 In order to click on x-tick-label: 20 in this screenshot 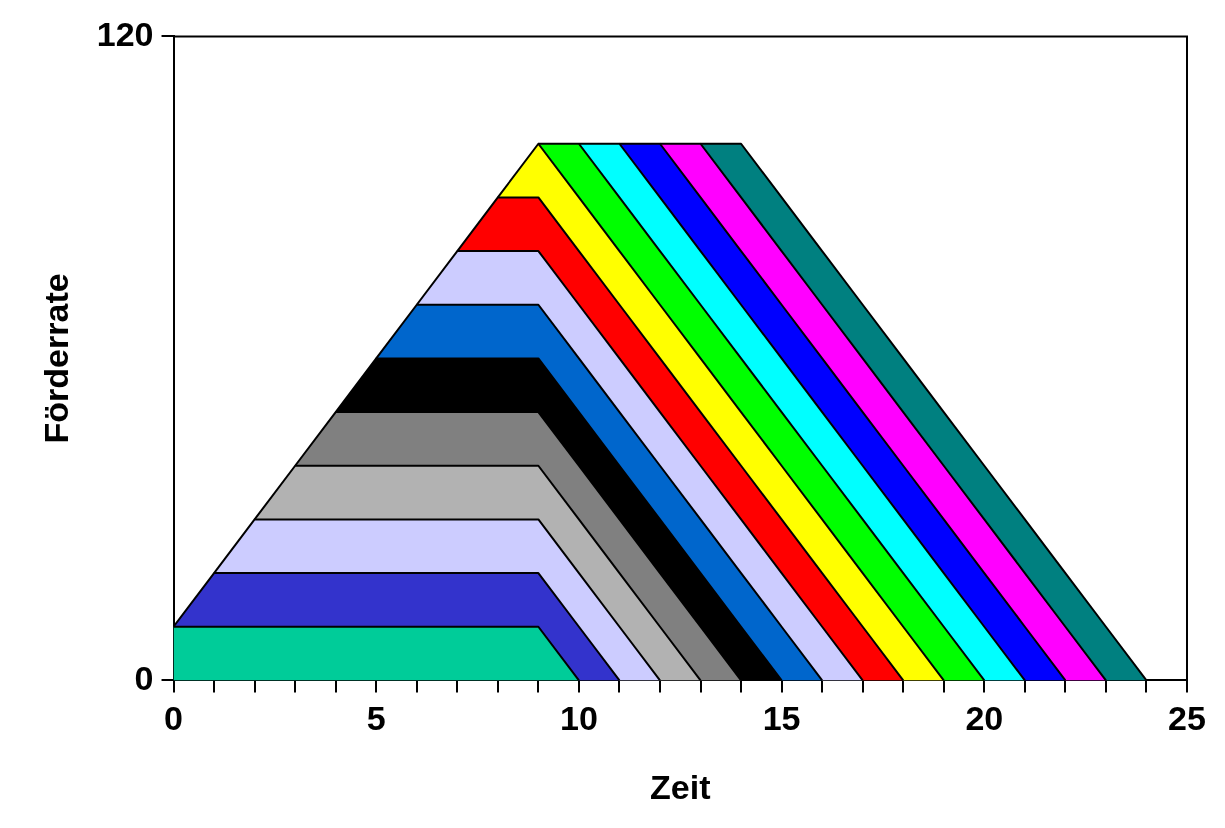, I will do `click(984, 718)`.